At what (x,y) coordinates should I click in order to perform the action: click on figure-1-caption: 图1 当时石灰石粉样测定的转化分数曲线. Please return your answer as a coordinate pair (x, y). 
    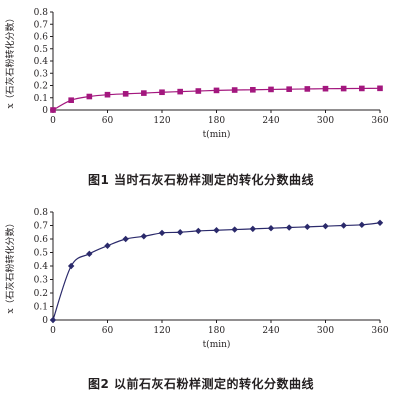
    Looking at the image, I should click on (201, 180).